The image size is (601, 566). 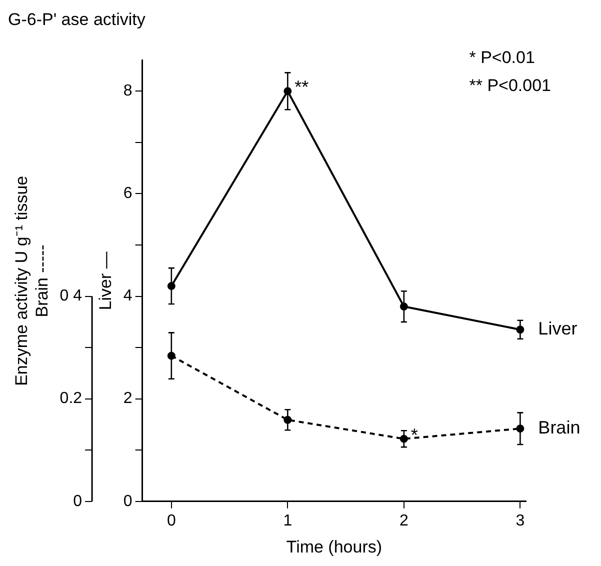 I want to click on x-tick-label: 2, so click(x=403, y=521).